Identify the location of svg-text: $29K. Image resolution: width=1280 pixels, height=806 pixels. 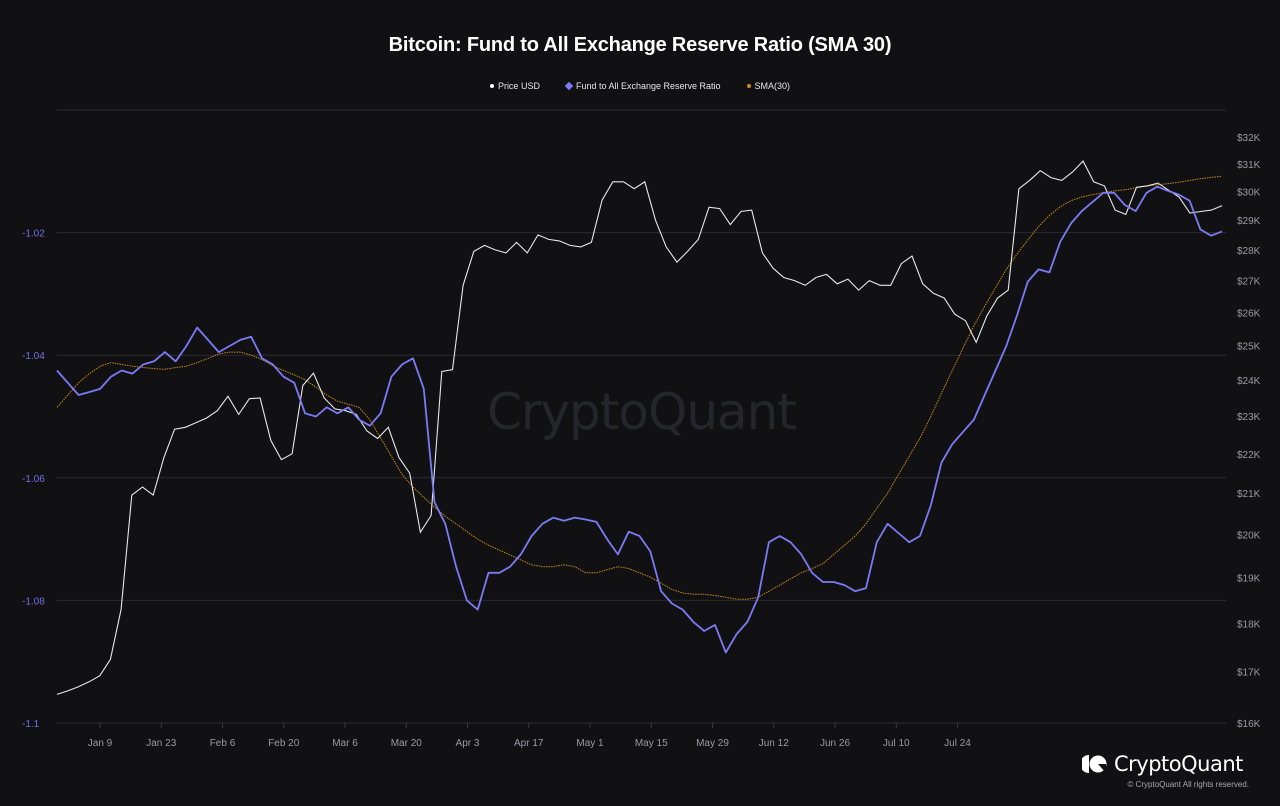
(1249, 221).